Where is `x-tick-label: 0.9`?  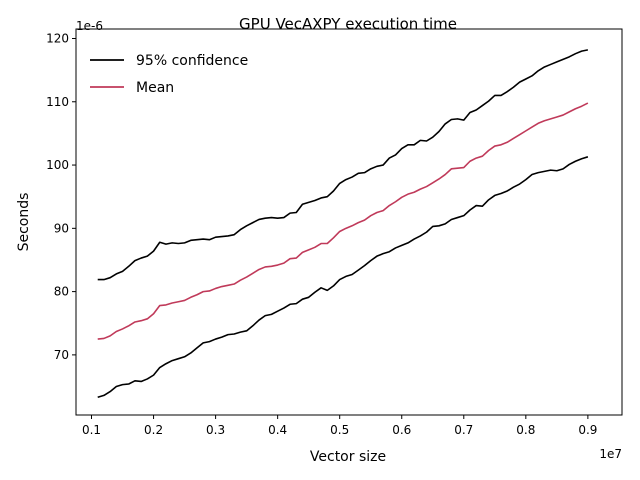
x-tick-label: 0.9 is located at coordinates (587, 430).